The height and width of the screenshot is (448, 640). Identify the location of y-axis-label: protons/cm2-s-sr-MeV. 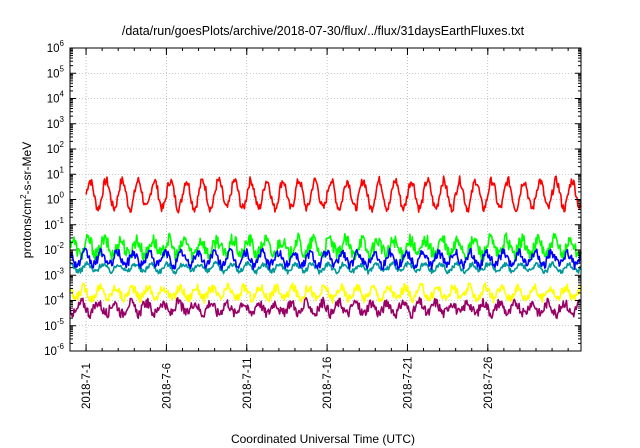
(26, 200).